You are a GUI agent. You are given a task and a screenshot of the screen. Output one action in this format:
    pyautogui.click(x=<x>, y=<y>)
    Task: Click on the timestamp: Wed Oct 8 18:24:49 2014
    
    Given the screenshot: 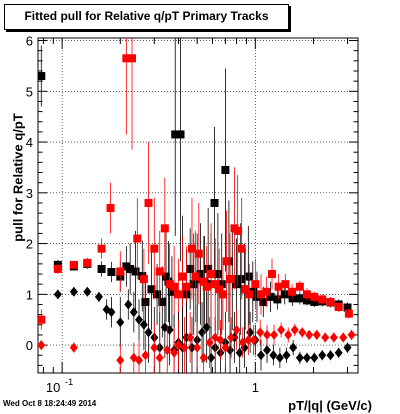 What is the action you would take?
    pyautogui.click(x=50, y=403)
    